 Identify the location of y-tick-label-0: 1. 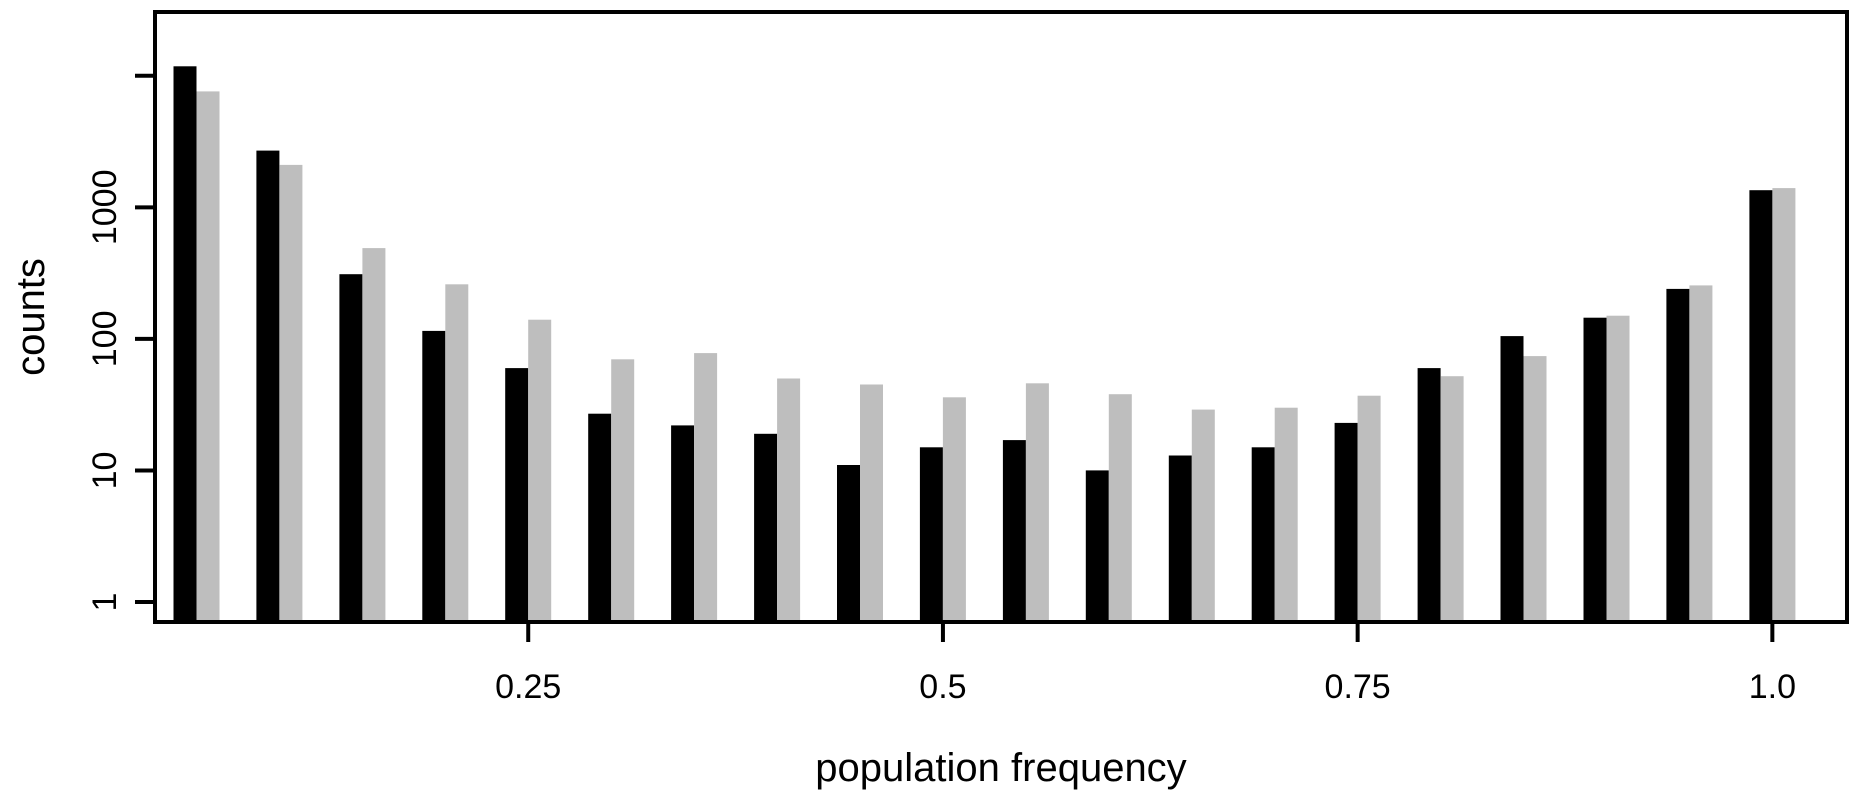
(105, 602).